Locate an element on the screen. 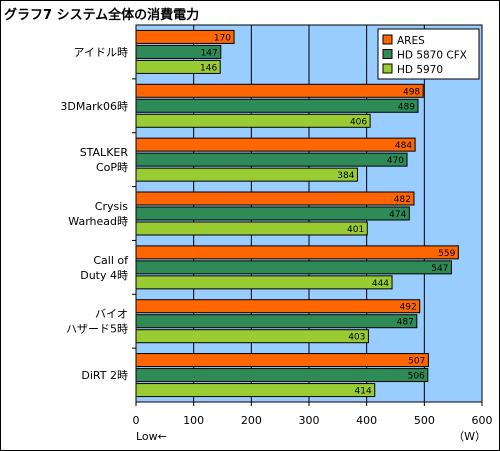 This screenshot has width=500, height=451. category-label: Duty 4時 is located at coordinates (104, 275).